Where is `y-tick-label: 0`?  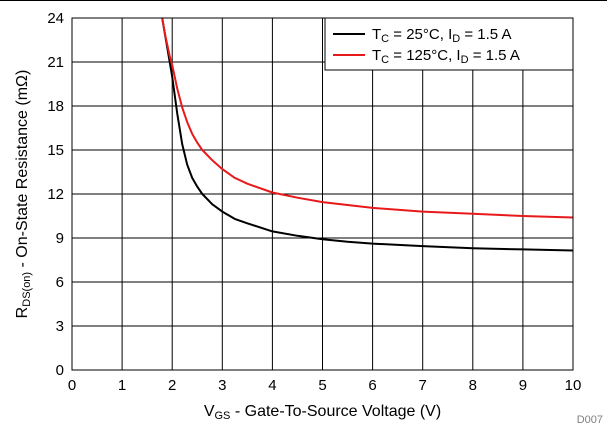 y-tick-label: 0 is located at coordinates (60, 370).